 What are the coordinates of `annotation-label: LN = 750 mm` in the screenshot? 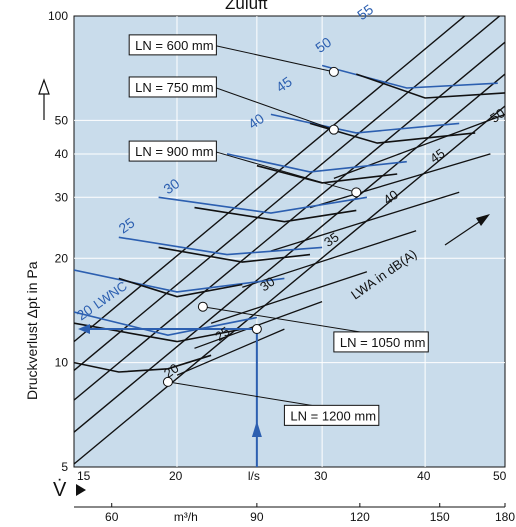 It's located at (174, 87).